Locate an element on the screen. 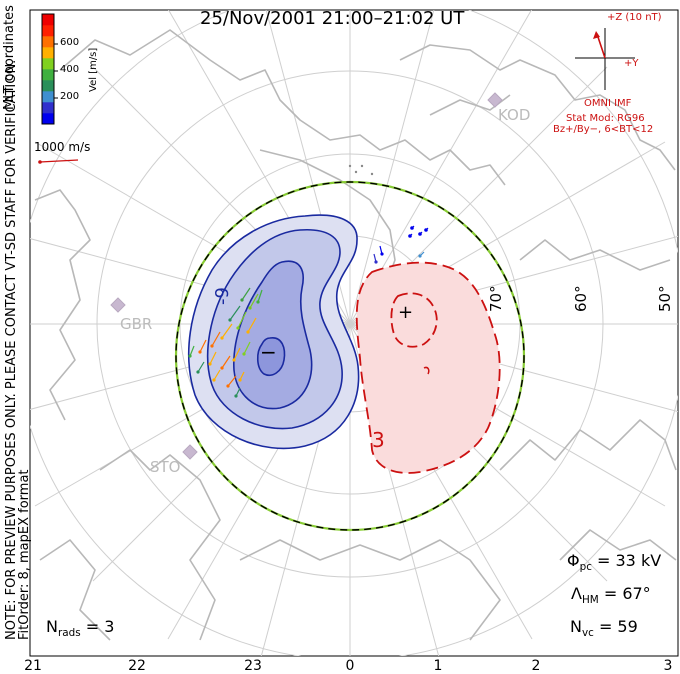 This screenshot has height=674, width=680. site-marker-kod is located at coordinates (495, 100).